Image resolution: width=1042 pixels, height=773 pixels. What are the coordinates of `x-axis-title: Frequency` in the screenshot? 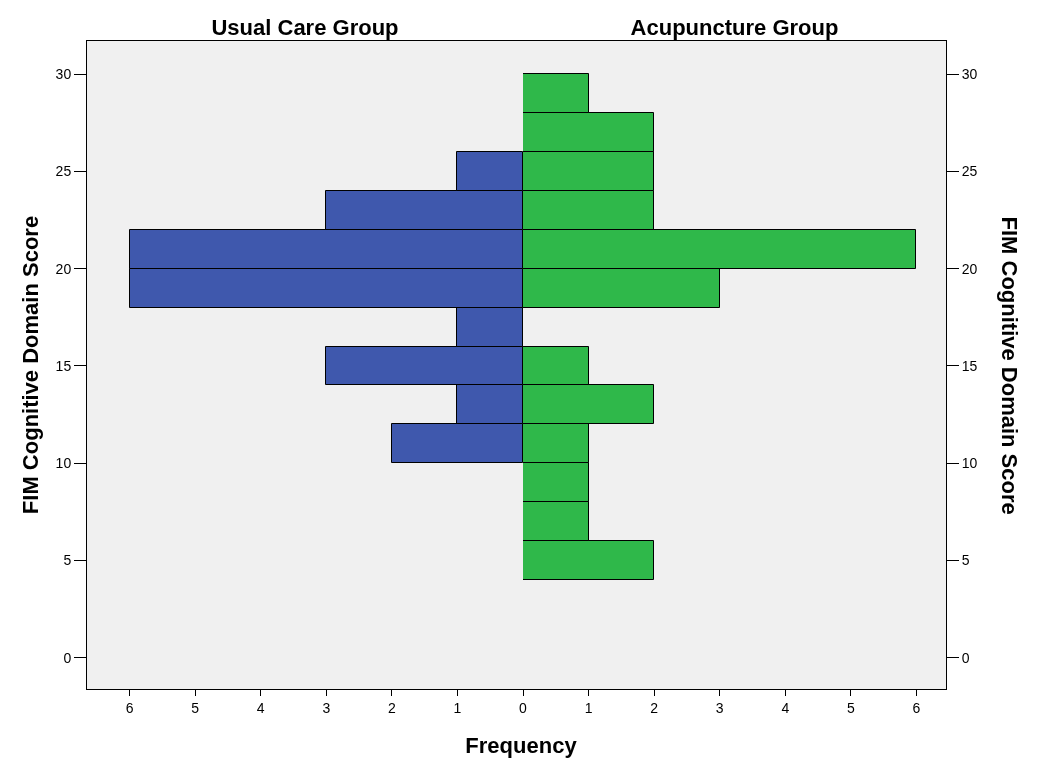 It's located at (521, 746).